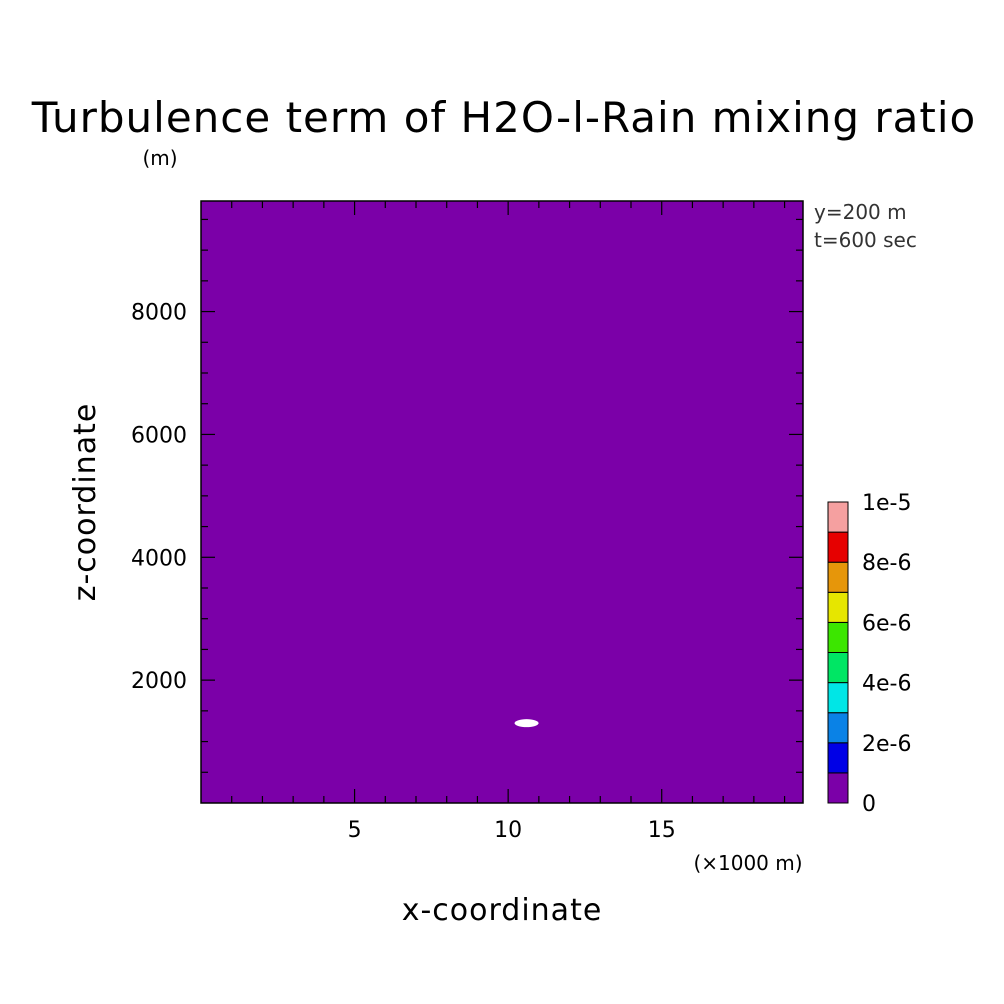 This screenshot has width=1004, height=1004. Describe the element at coordinates (159, 498) in the screenshot. I see `y-axis-ticks: 2000 4000 6000 8000` at that location.